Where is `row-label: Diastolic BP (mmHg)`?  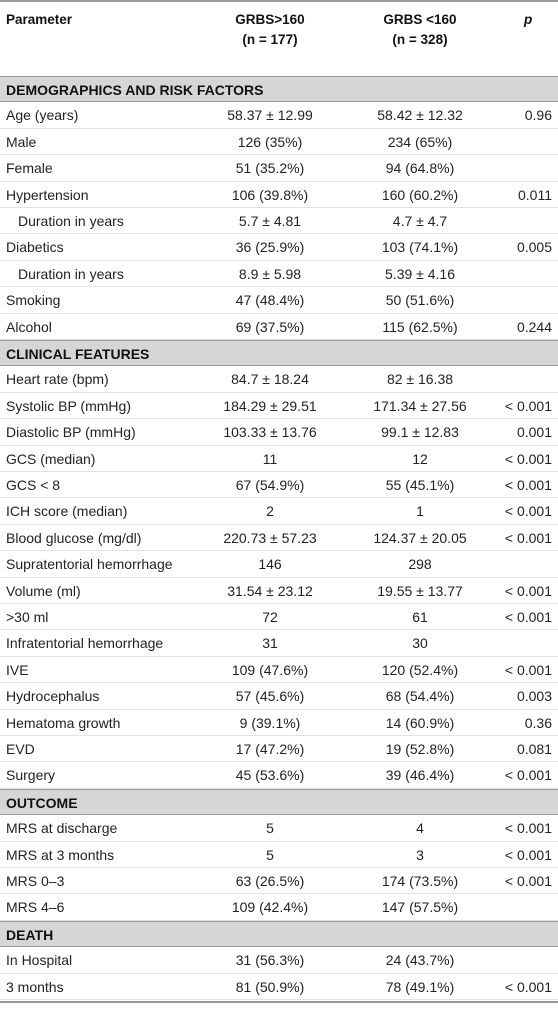
row-label: Diastolic BP (mmHg) is located at coordinates (71, 432).